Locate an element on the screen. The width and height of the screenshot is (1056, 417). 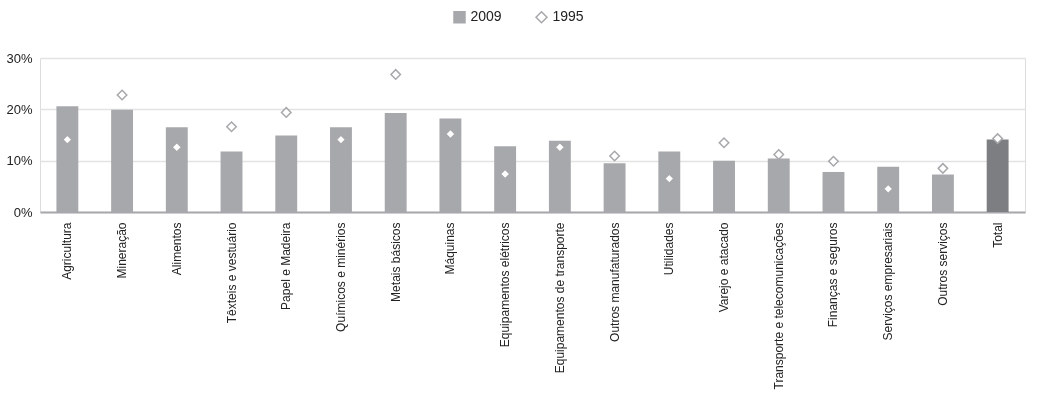
x-tick-label: Alimentos is located at coordinates (176, 249).